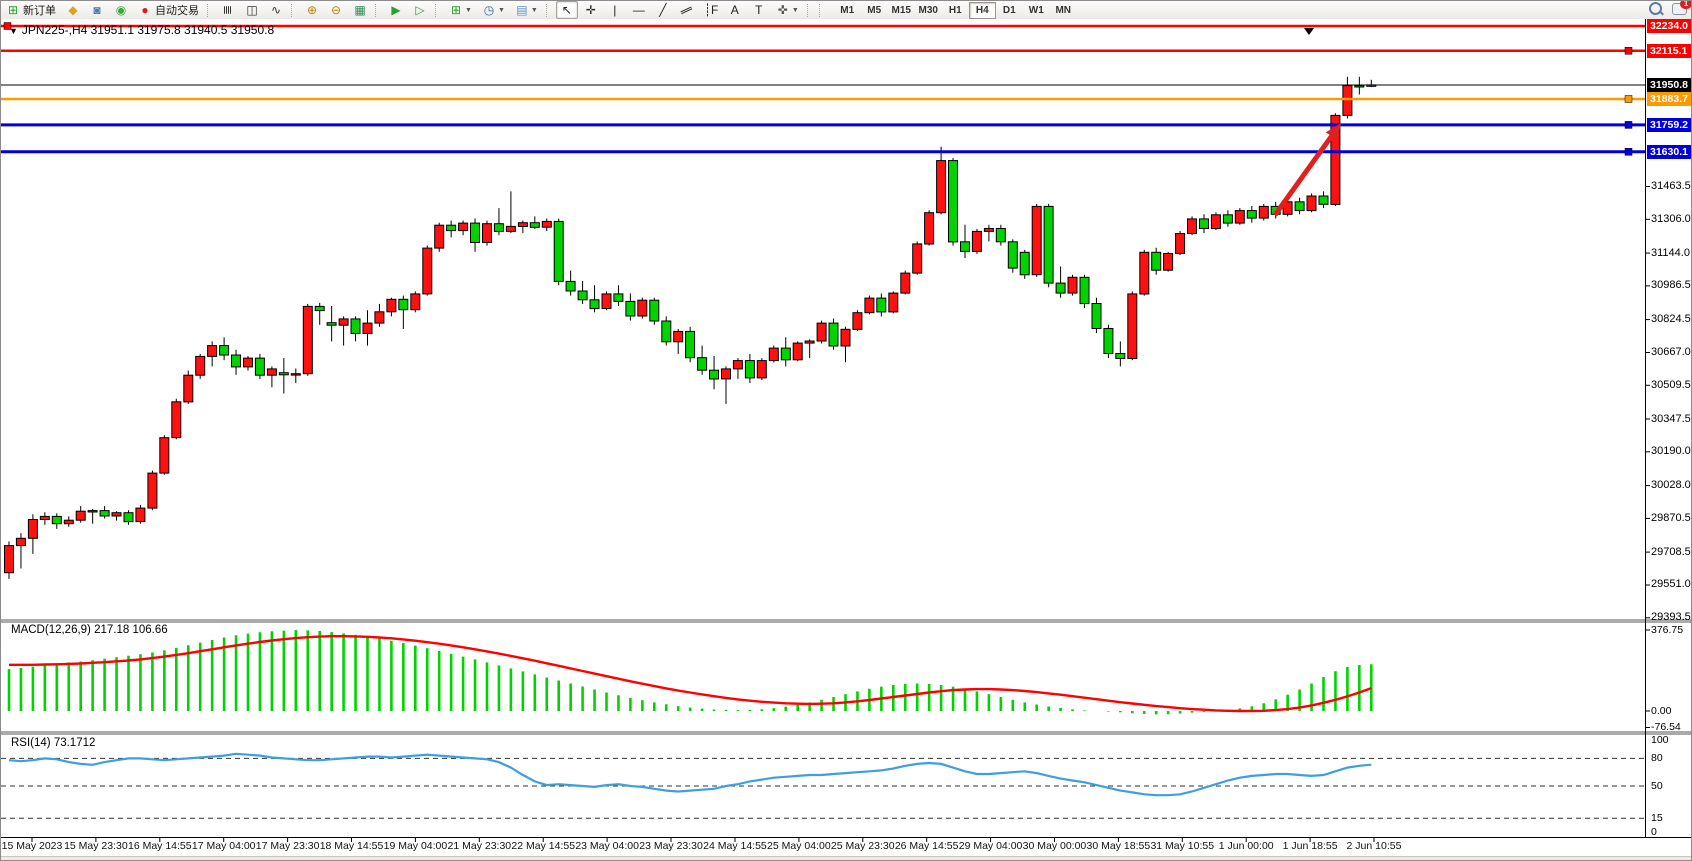  What do you see at coordinates (13, 10) in the screenshot?
I see `new-order-icon: ⊞` at bounding box center [13, 10].